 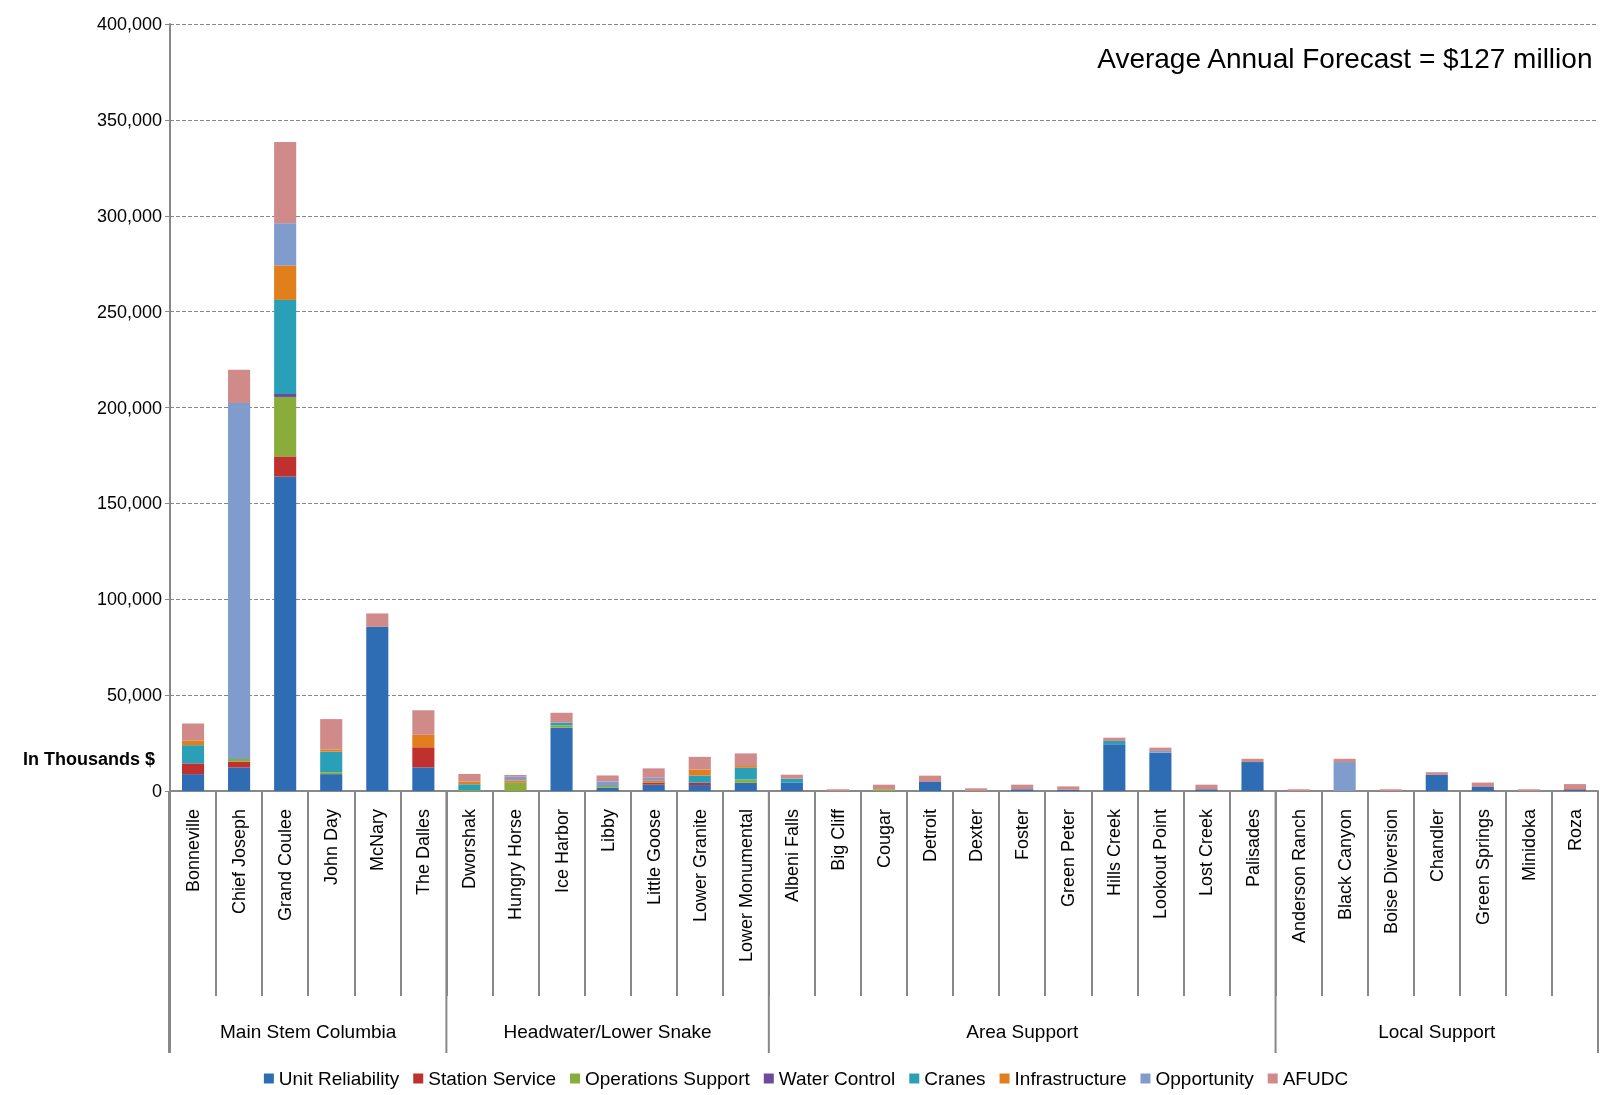 What do you see at coordinates (837, 1078) in the screenshot?
I see `legend-label: Water Control` at bounding box center [837, 1078].